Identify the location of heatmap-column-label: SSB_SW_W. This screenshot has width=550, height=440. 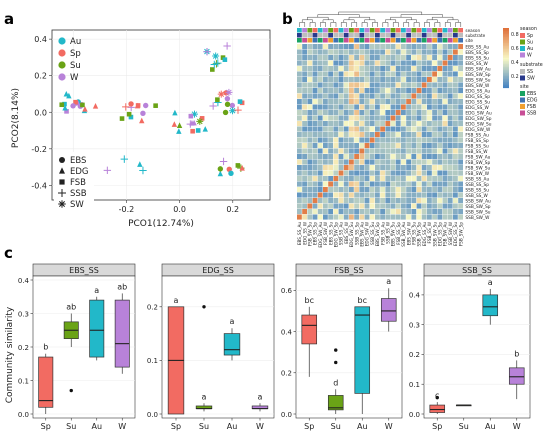
(450, 233).